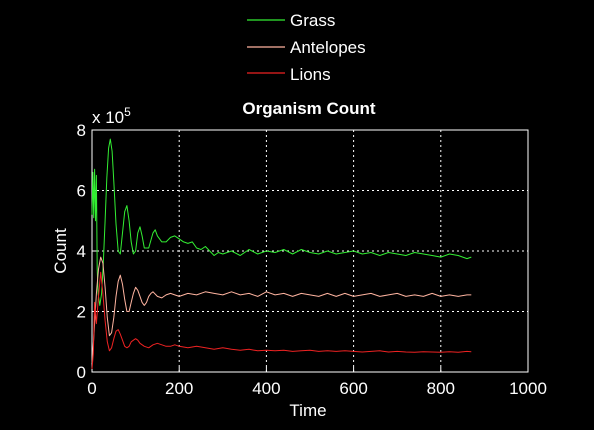 The height and width of the screenshot is (430, 594). I want to click on legend: Grass Antelopes Lions, so click(306, 47).